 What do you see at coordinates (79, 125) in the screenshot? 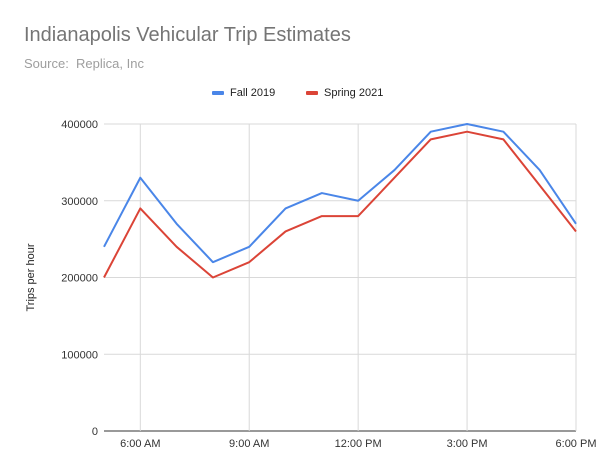
I see `y-tick-label: 400000` at bounding box center [79, 125].